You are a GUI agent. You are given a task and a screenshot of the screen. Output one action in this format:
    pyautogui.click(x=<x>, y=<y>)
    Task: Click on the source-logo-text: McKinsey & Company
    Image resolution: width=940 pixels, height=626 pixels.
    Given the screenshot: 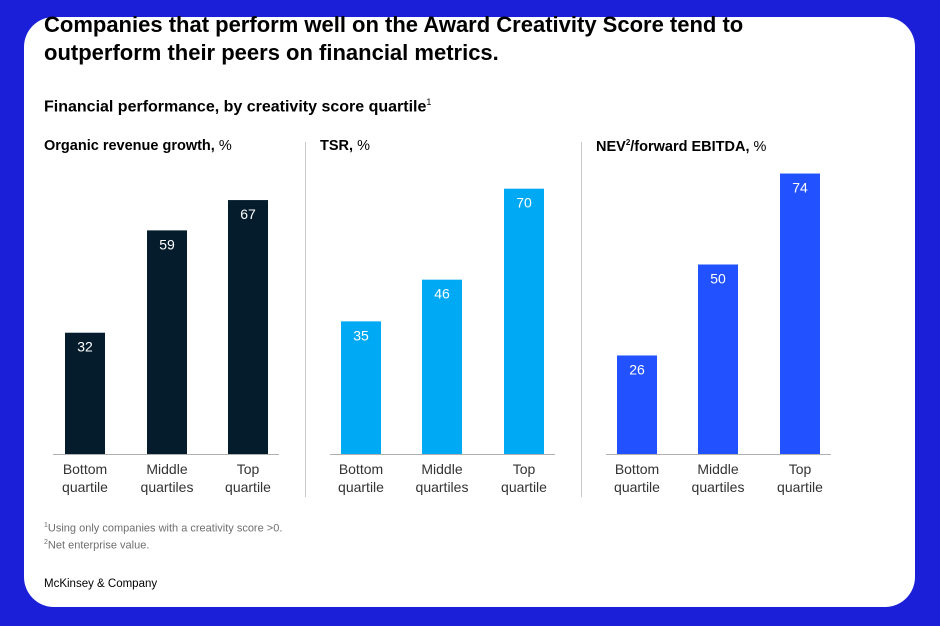 What is the action you would take?
    pyautogui.click(x=101, y=584)
    